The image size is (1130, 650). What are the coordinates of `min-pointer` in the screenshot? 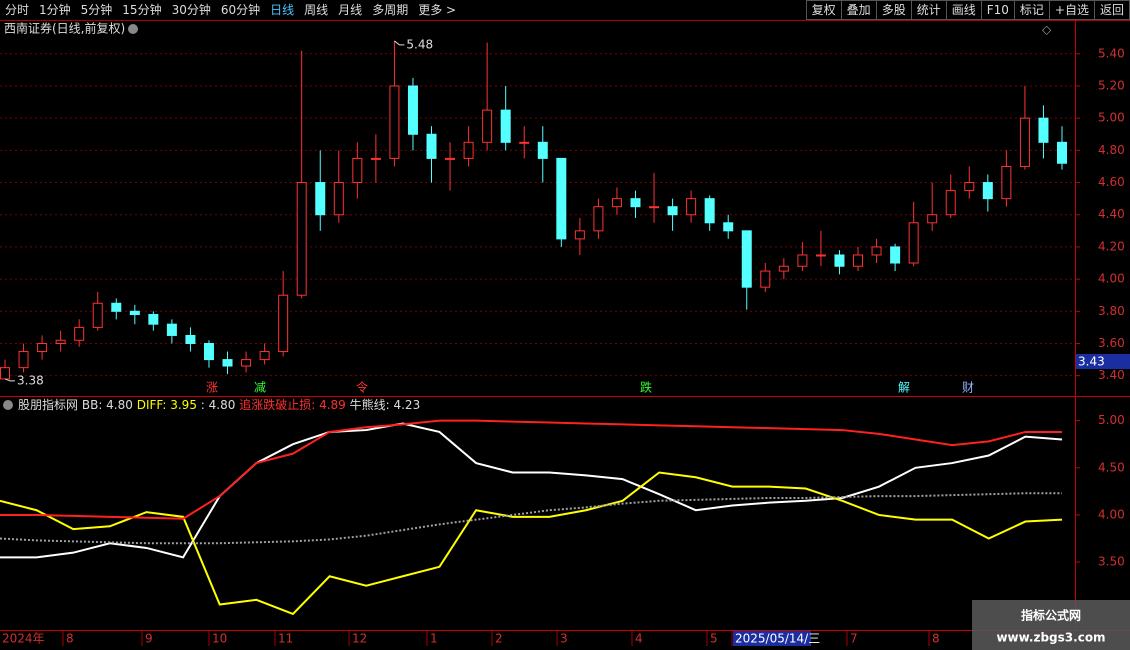 It's located at (9, 380).